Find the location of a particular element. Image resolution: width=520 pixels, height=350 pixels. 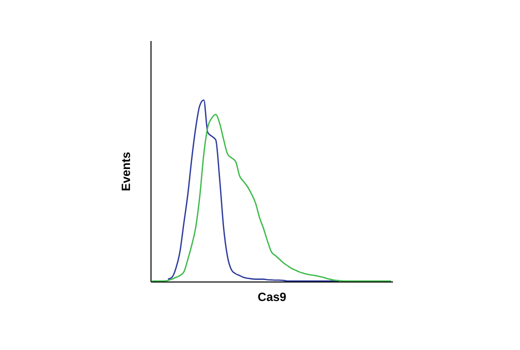

x-axis-title: Cas9 is located at coordinates (272, 297).